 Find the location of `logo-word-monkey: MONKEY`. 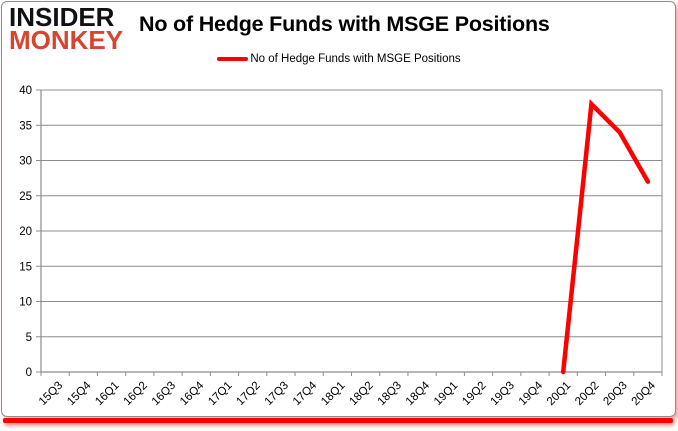

logo-word-monkey: MONKEY is located at coordinates (66, 39).